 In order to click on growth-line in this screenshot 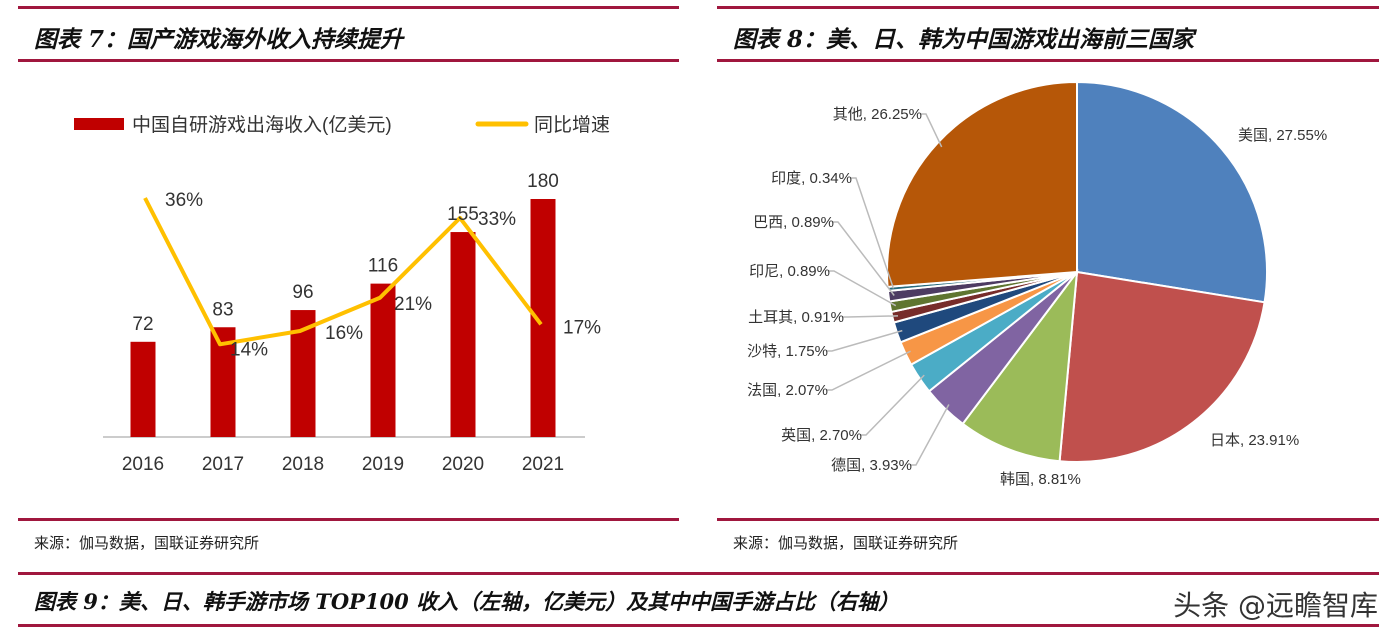, I will do `click(343, 272)`.